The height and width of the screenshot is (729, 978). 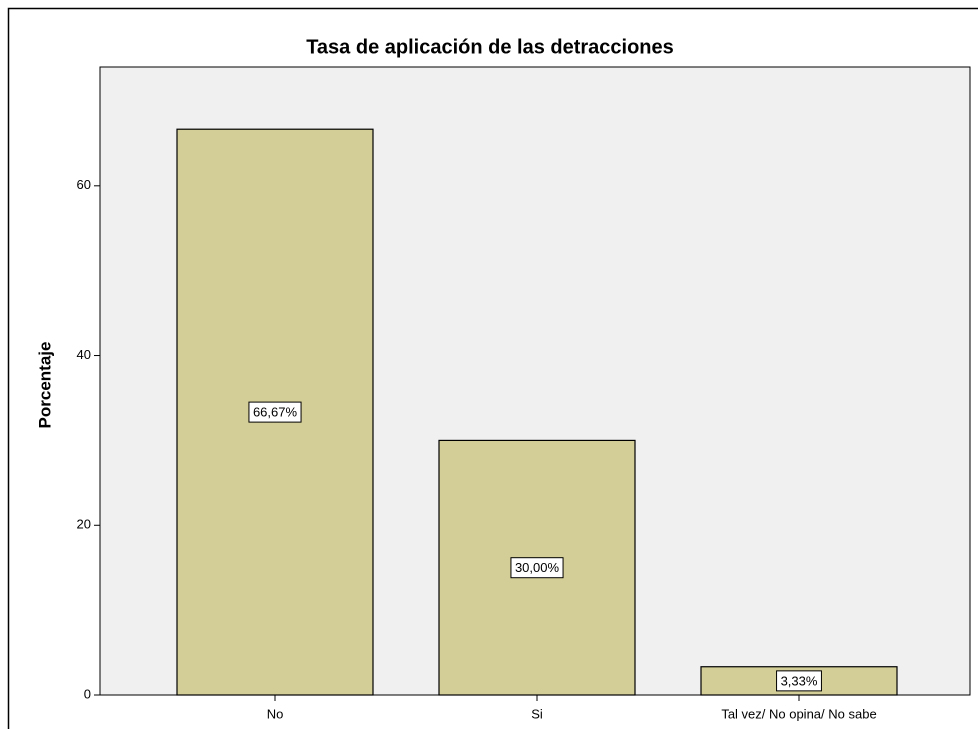 I want to click on x-tick-label: Tal vez/ No opina/ No sabe, so click(x=798, y=713).